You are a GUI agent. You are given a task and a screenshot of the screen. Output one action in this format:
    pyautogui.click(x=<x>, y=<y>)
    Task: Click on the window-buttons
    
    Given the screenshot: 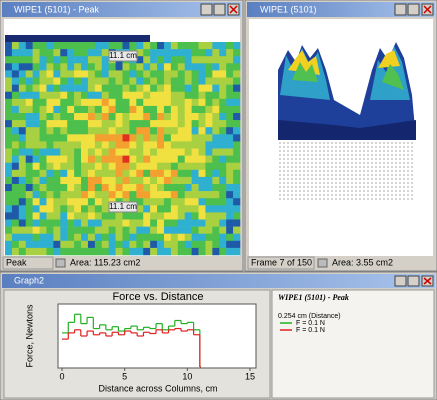 What is the action you would take?
    pyautogui.click(x=220, y=9)
    